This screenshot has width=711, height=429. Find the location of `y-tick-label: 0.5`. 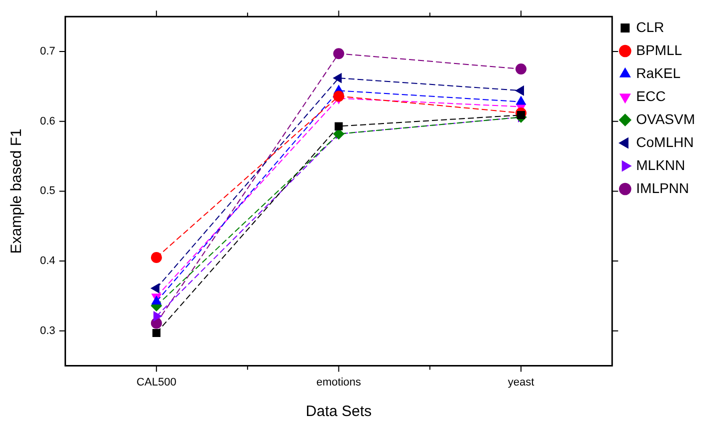

y-tick-label: 0.5 is located at coordinates (48, 191).